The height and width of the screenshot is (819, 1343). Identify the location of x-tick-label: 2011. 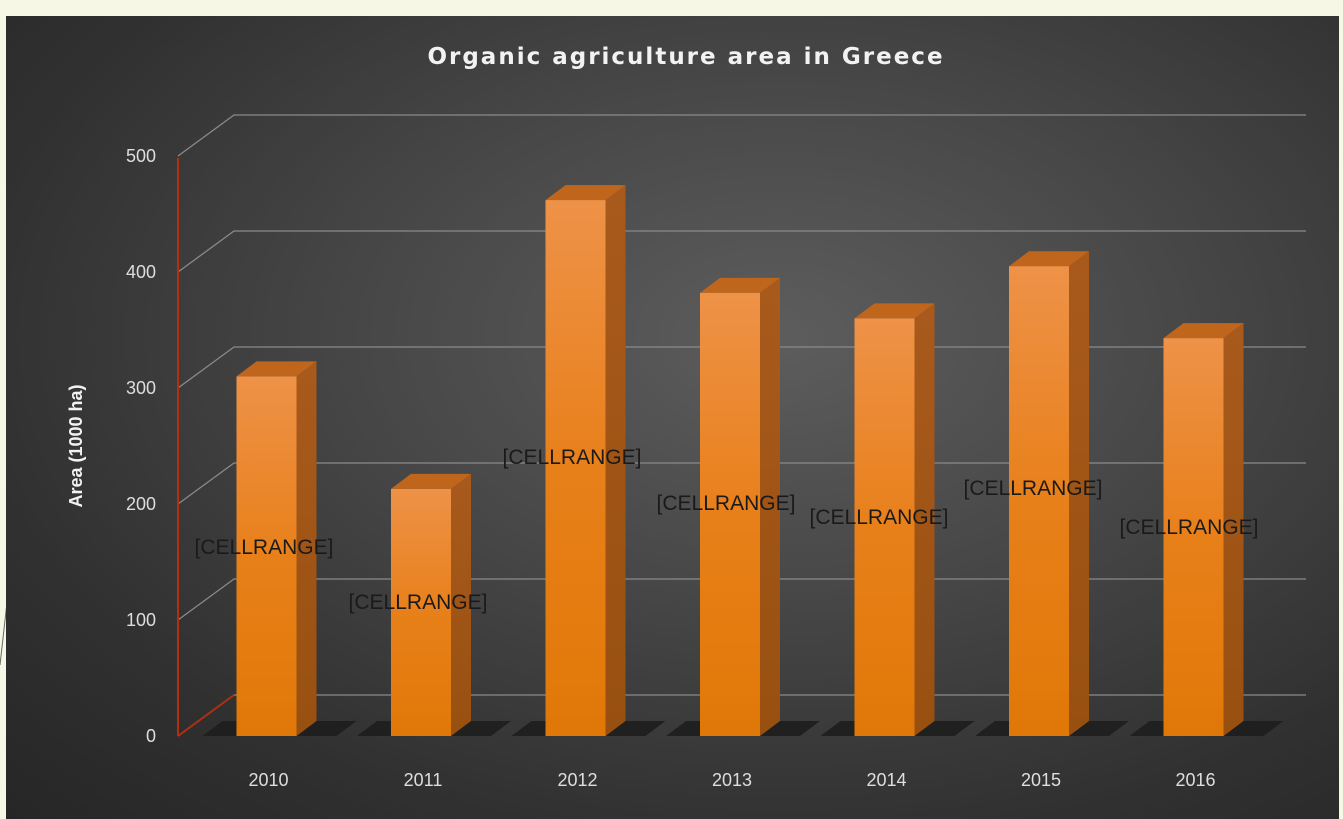
(423, 780).